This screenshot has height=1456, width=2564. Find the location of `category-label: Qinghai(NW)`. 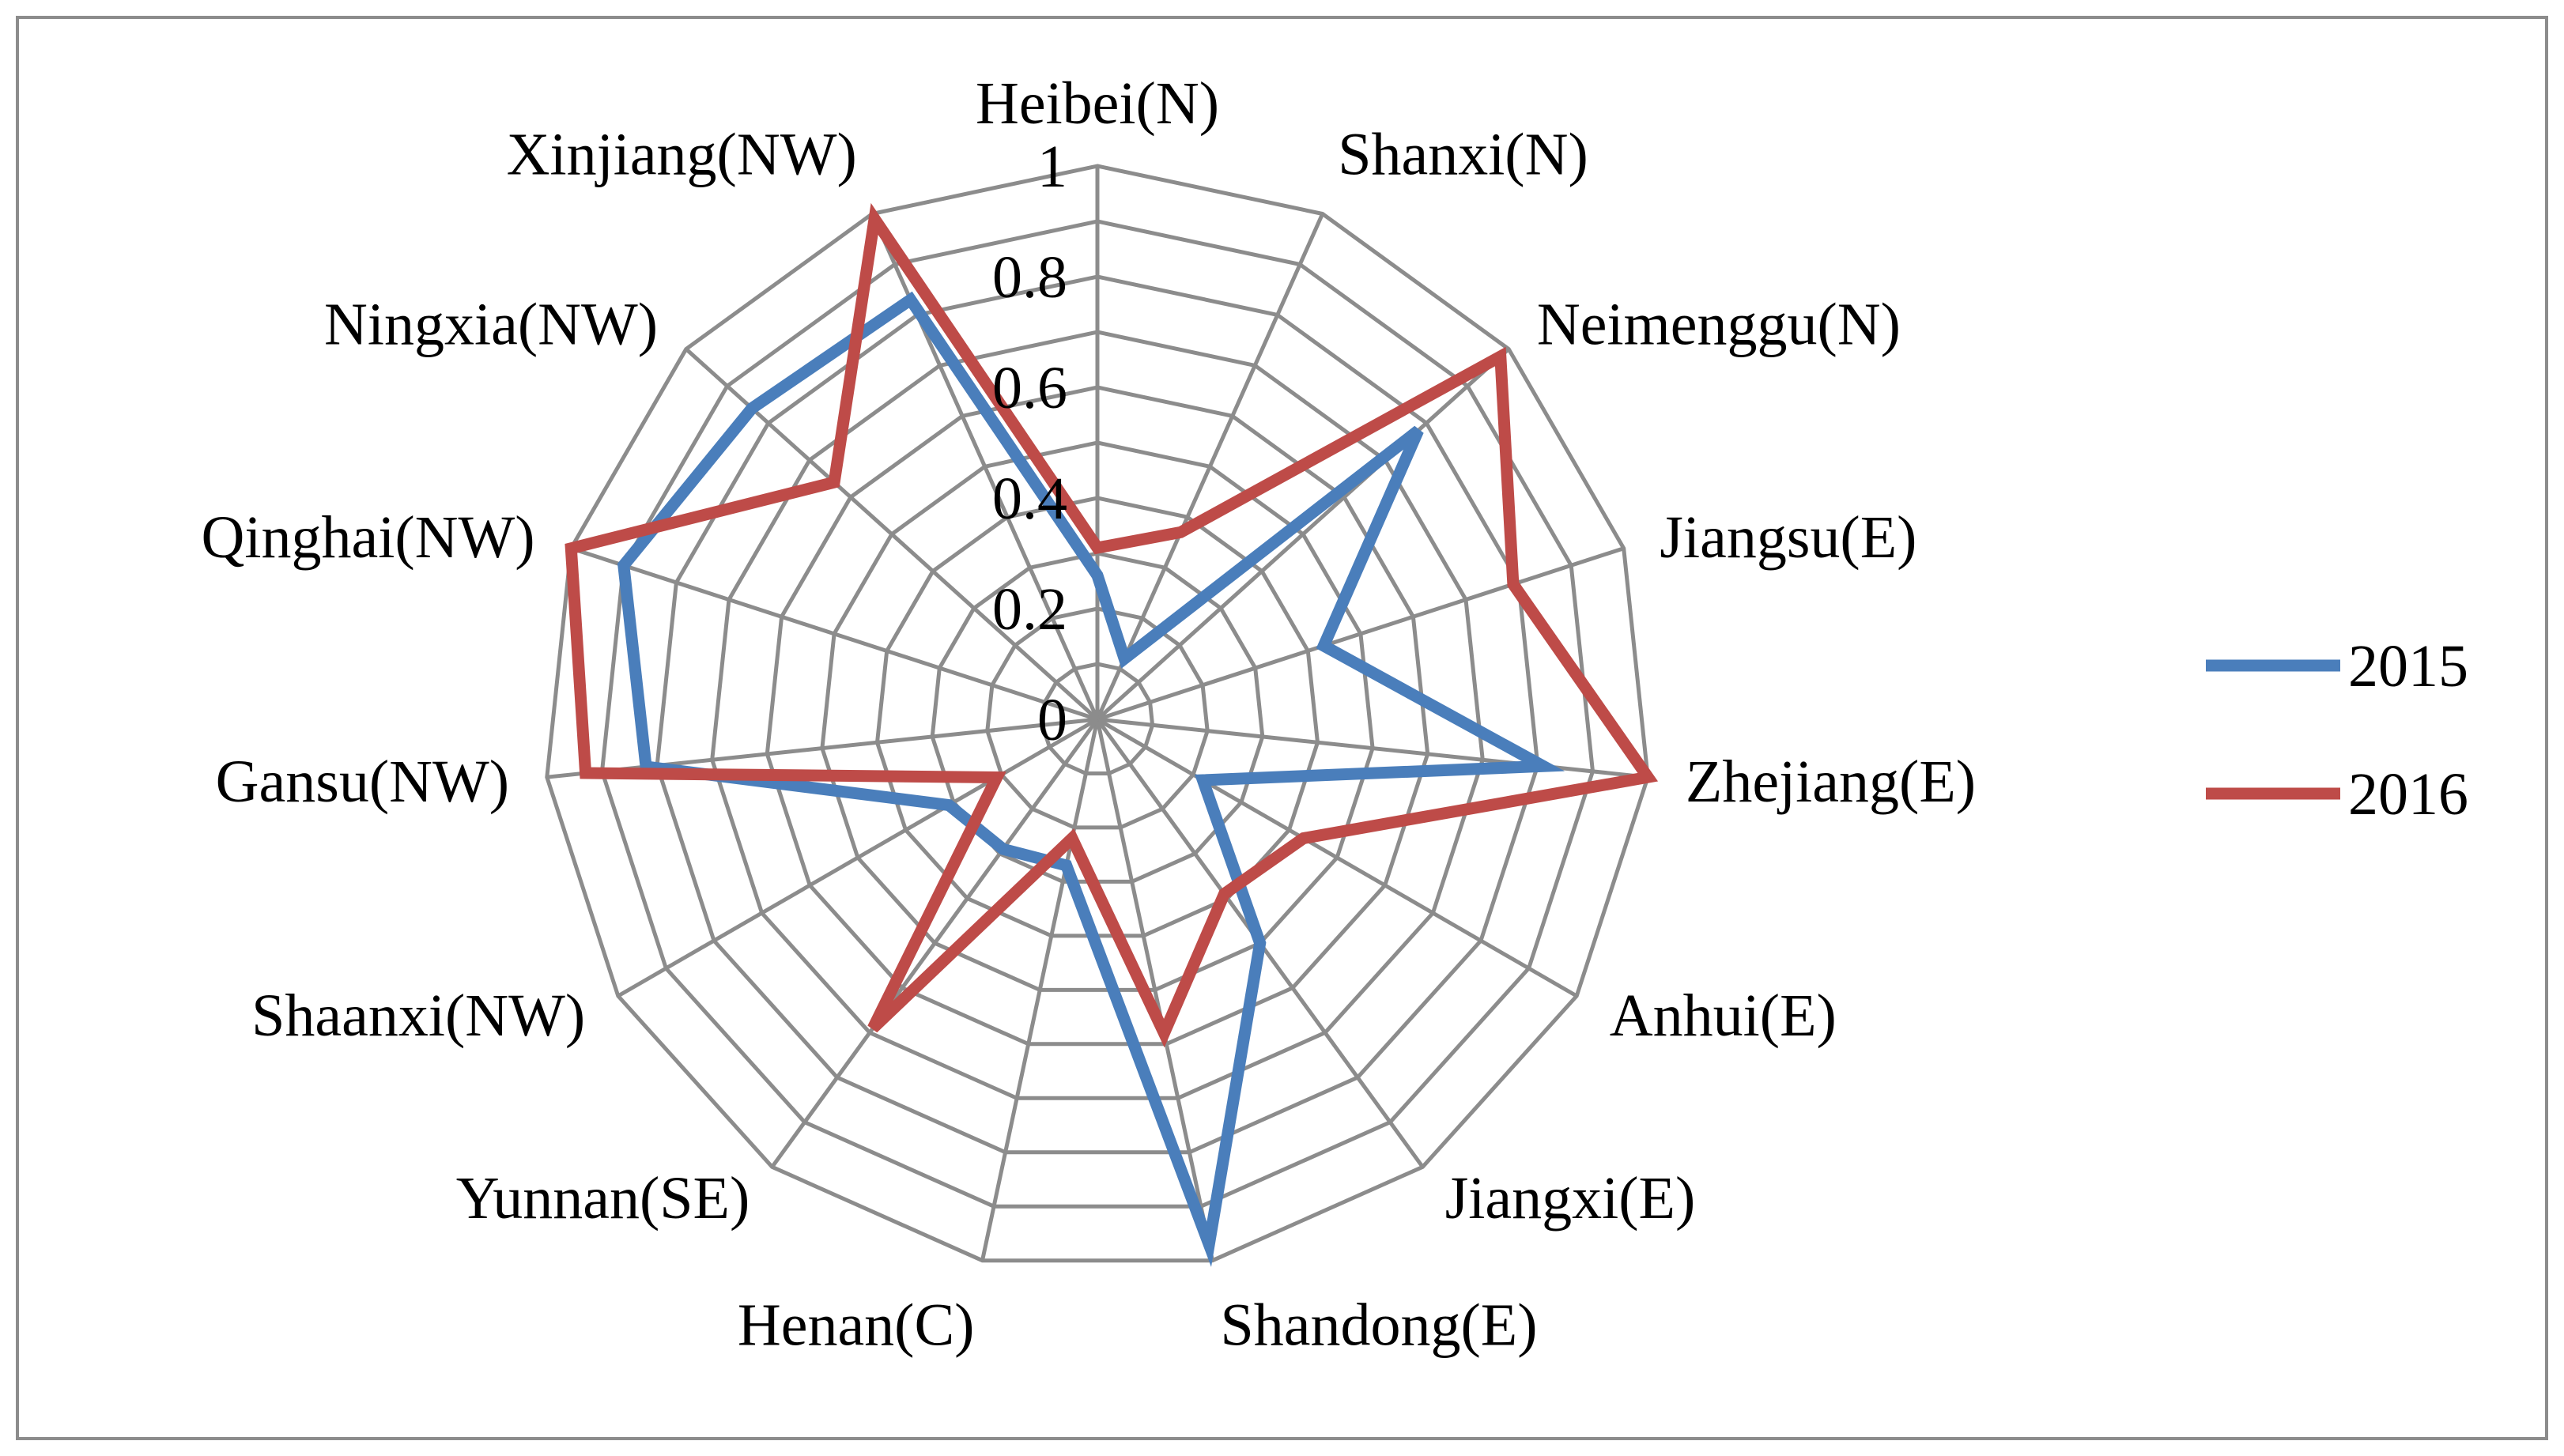

category-label: Qinghai(NW) is located at coordinates (368, 537).